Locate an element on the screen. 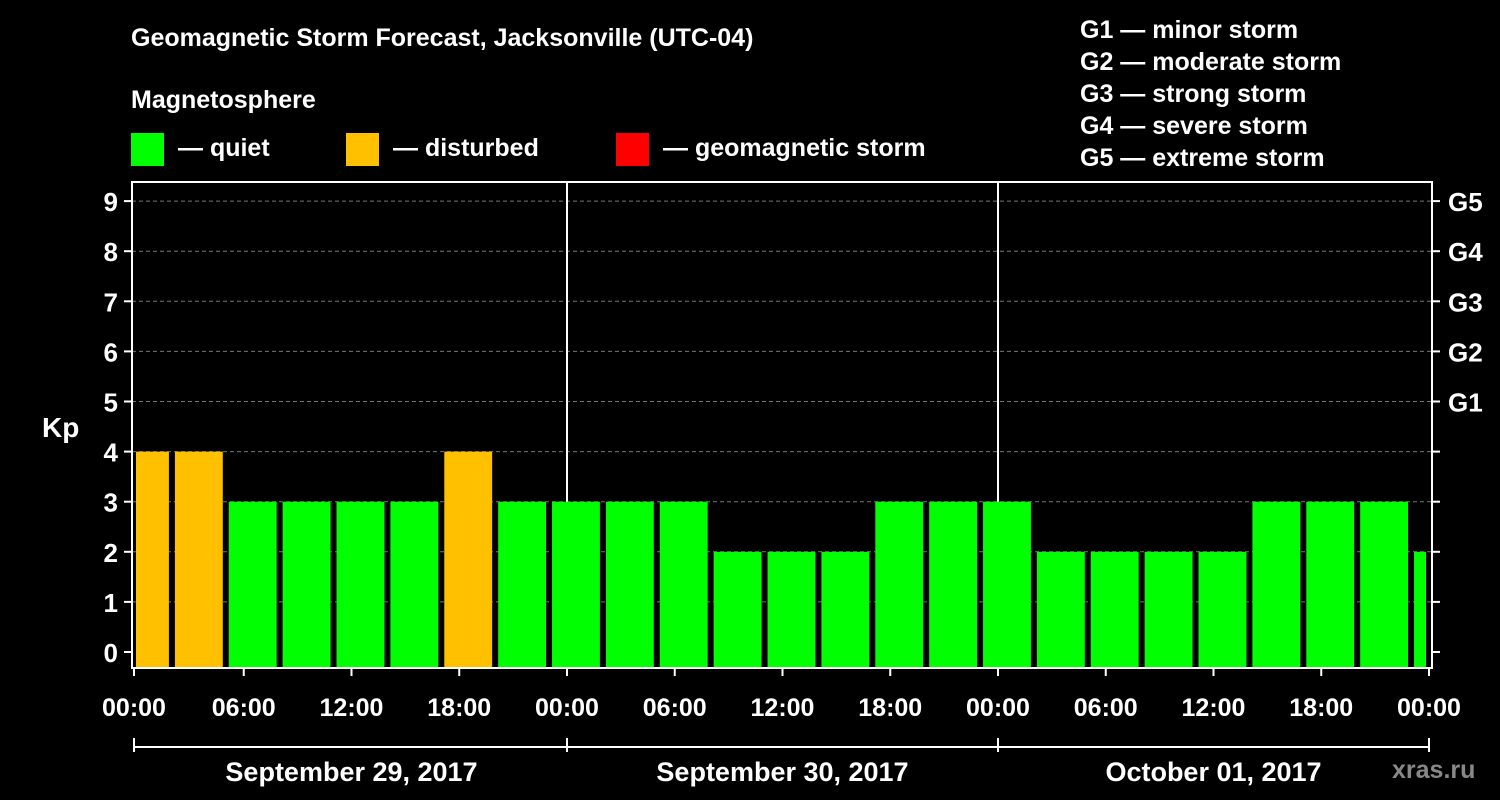 The width and height of the screenshot is (1500, 800). storm-scale-g4: G4 — severe storm is located at coordinates (1194, 126).